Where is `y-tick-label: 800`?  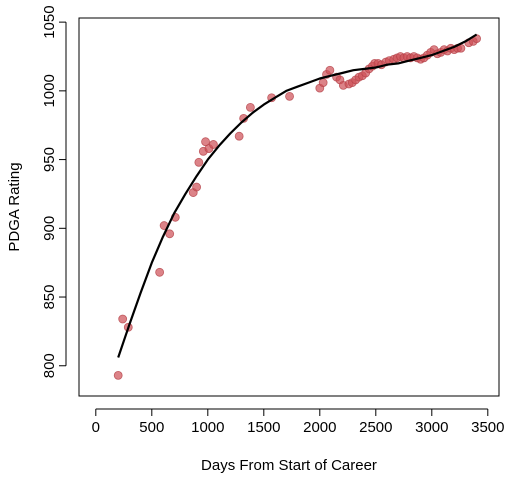 y-tick-label: 800 is located at coordinates (49, 365).